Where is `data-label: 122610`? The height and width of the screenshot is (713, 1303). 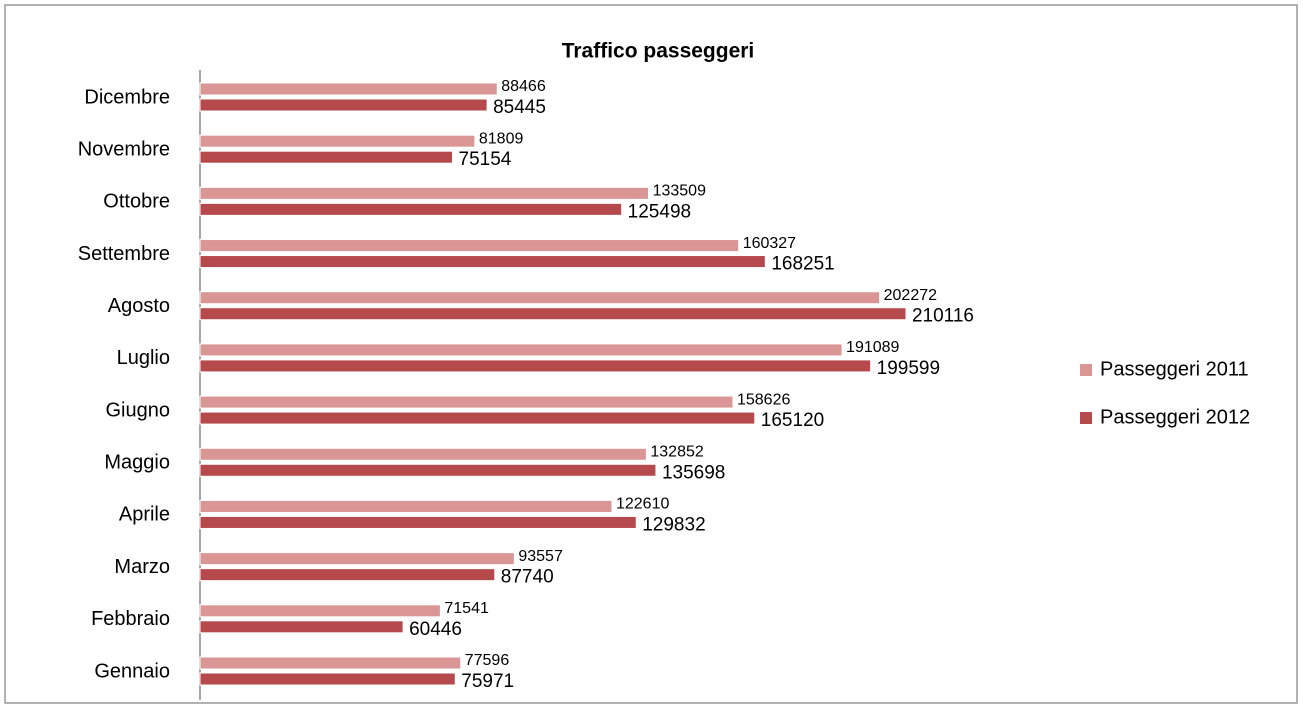 data-label: 122610 is located at coordinates (642, 504).